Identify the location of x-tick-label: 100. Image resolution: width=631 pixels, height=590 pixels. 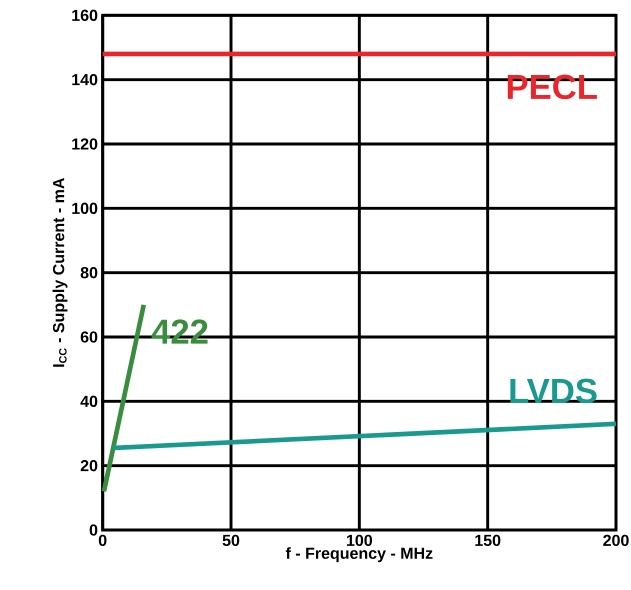
(359, 540).